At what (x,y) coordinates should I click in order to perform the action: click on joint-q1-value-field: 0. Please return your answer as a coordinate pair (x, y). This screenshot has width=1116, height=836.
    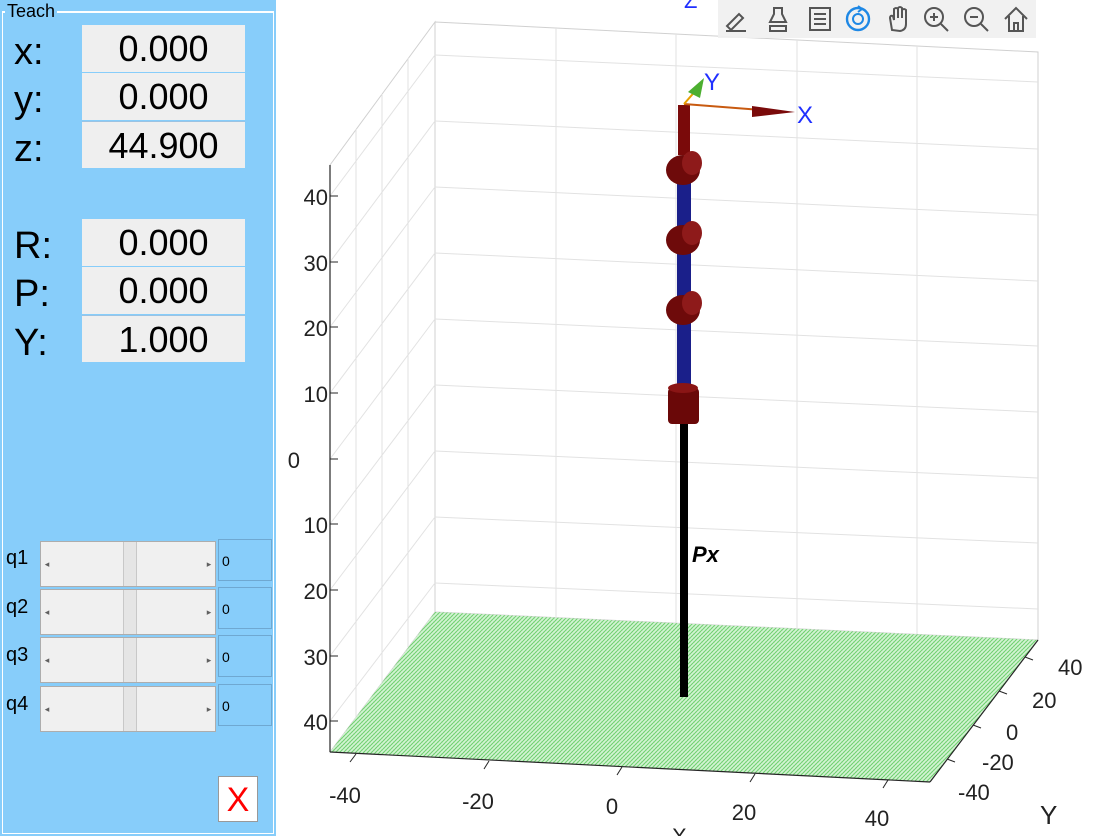
    Looking at the image, I should click on (245, 560).